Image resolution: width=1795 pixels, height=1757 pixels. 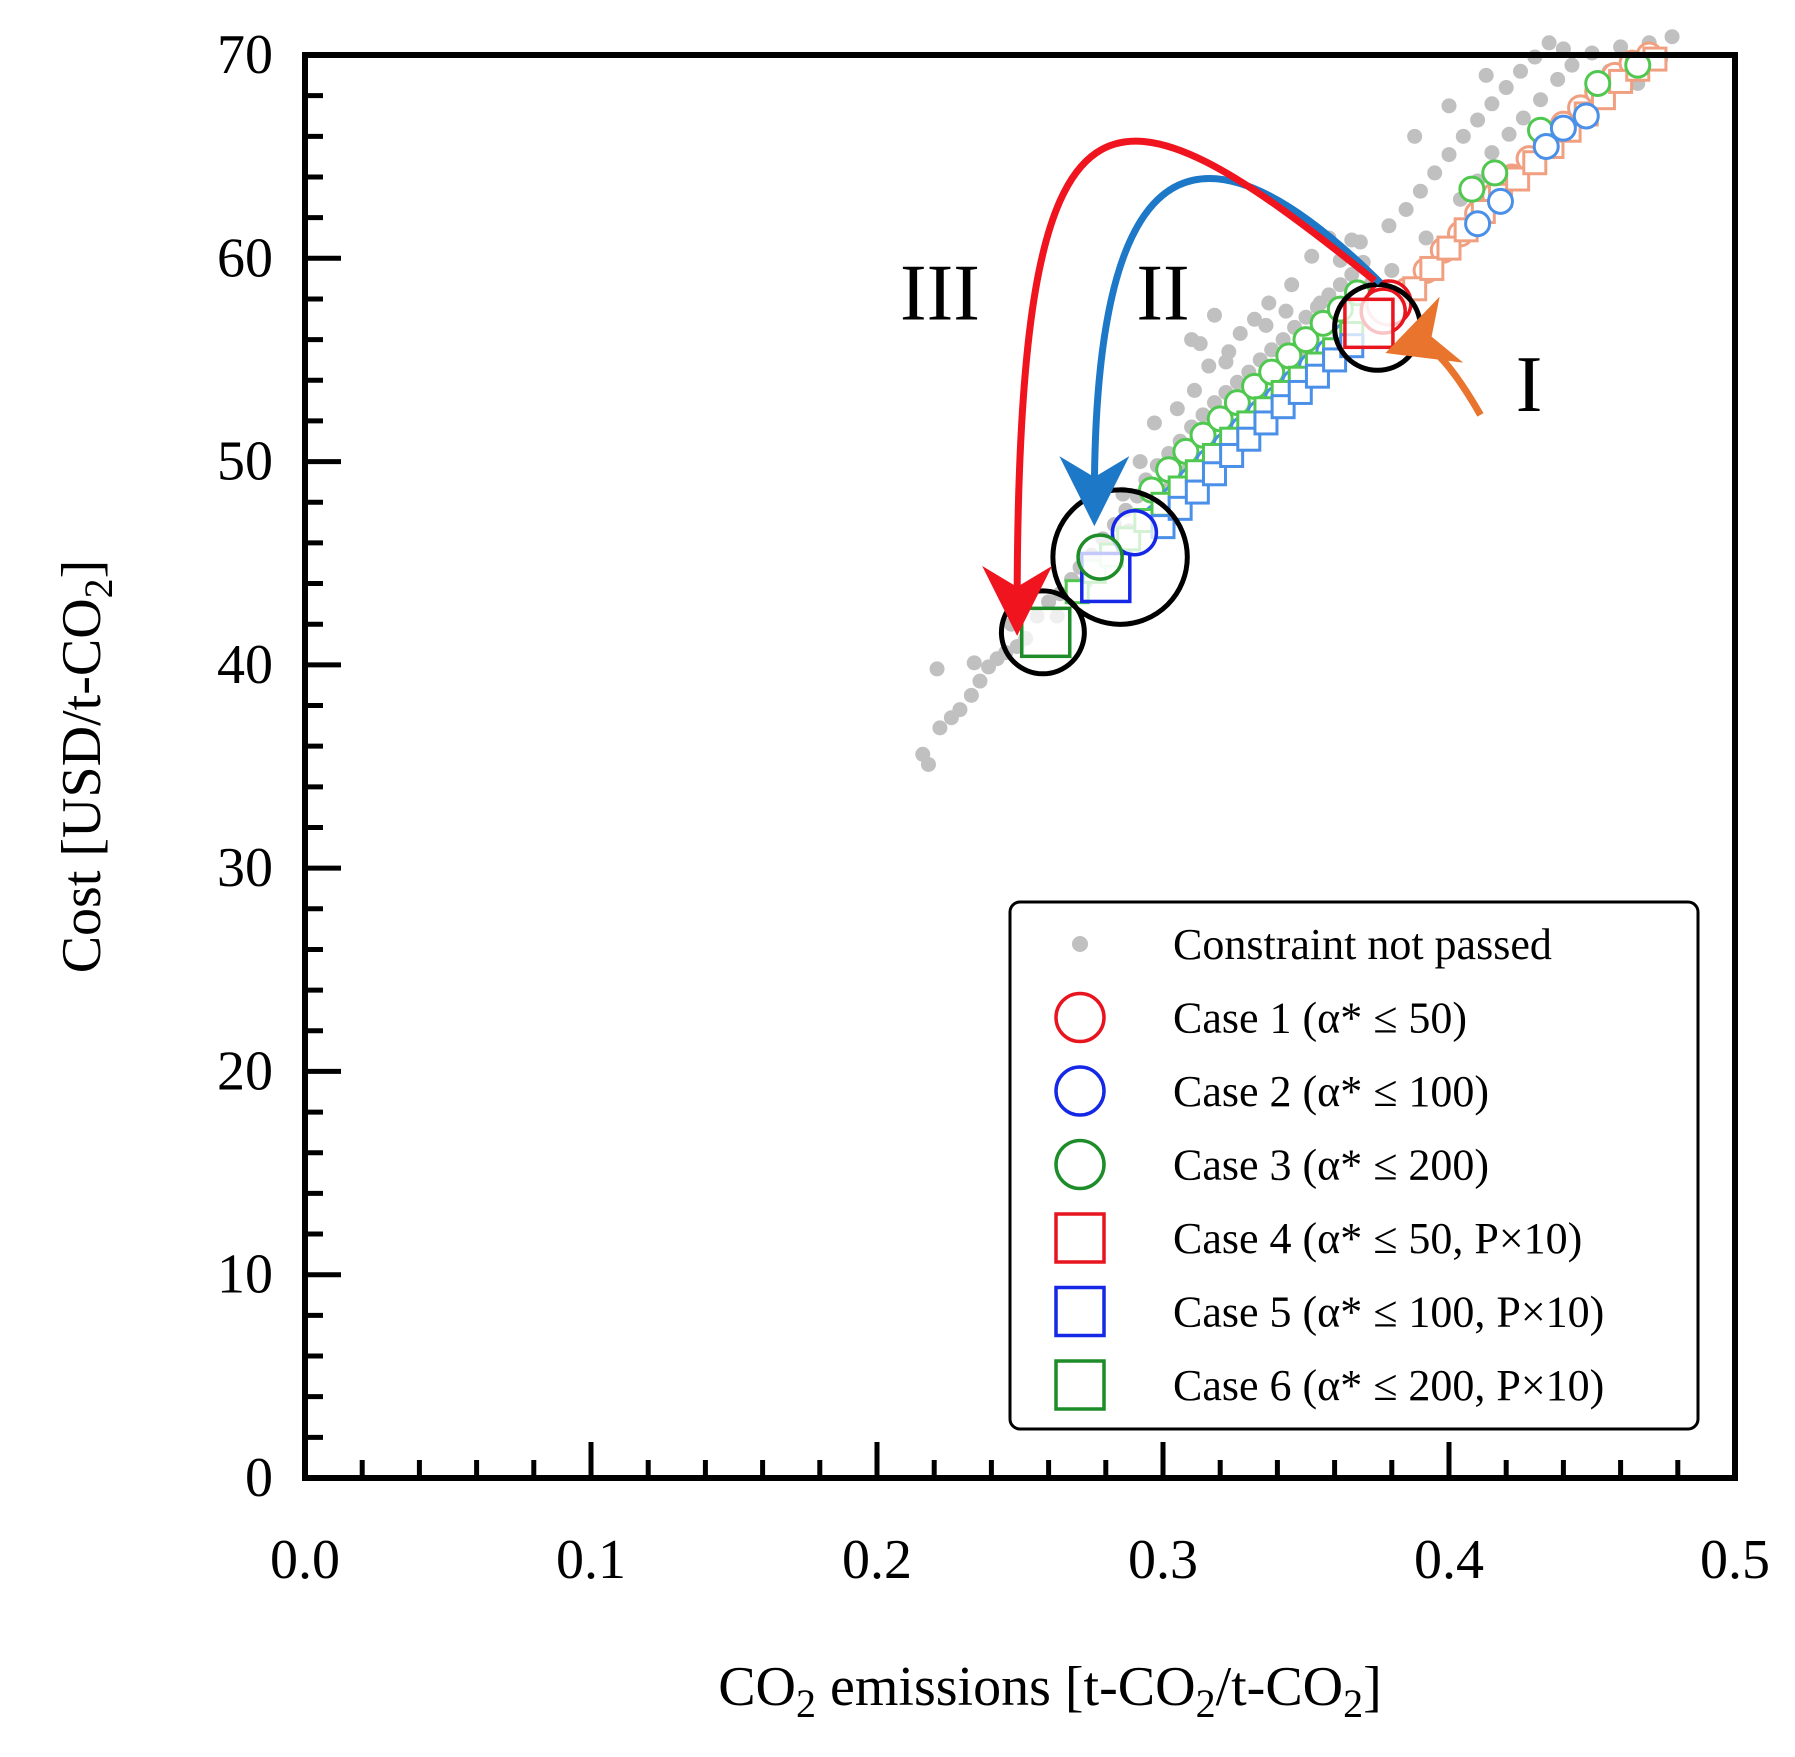 I want to click on annotation-III-arrow, so click(x=1179, y=386).